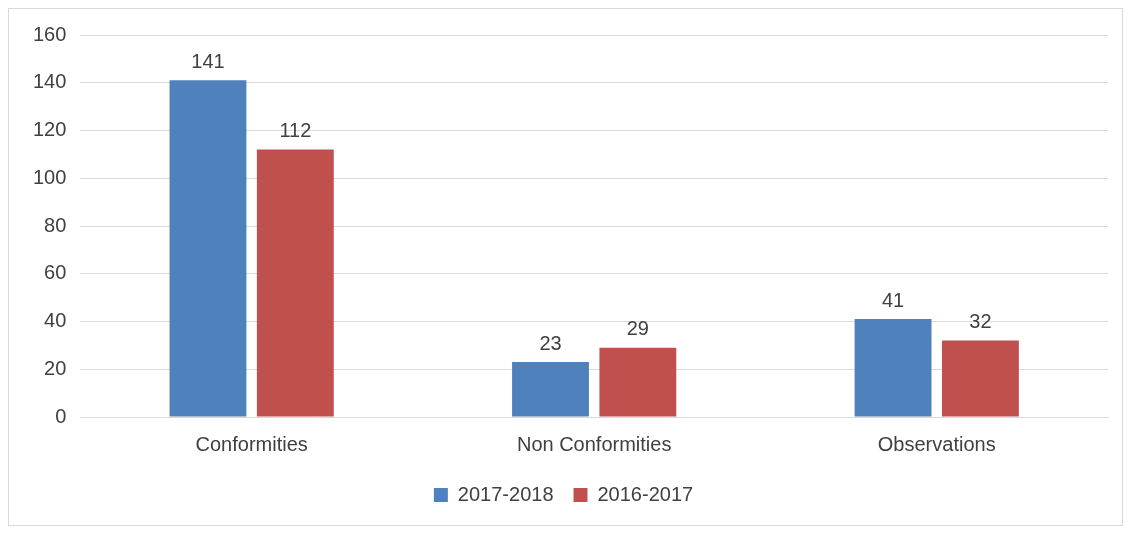  What do you see at coordinates (55, 224) in the screenshot?
I see `y-tick-label: 80` at bounding box center [55, 224].